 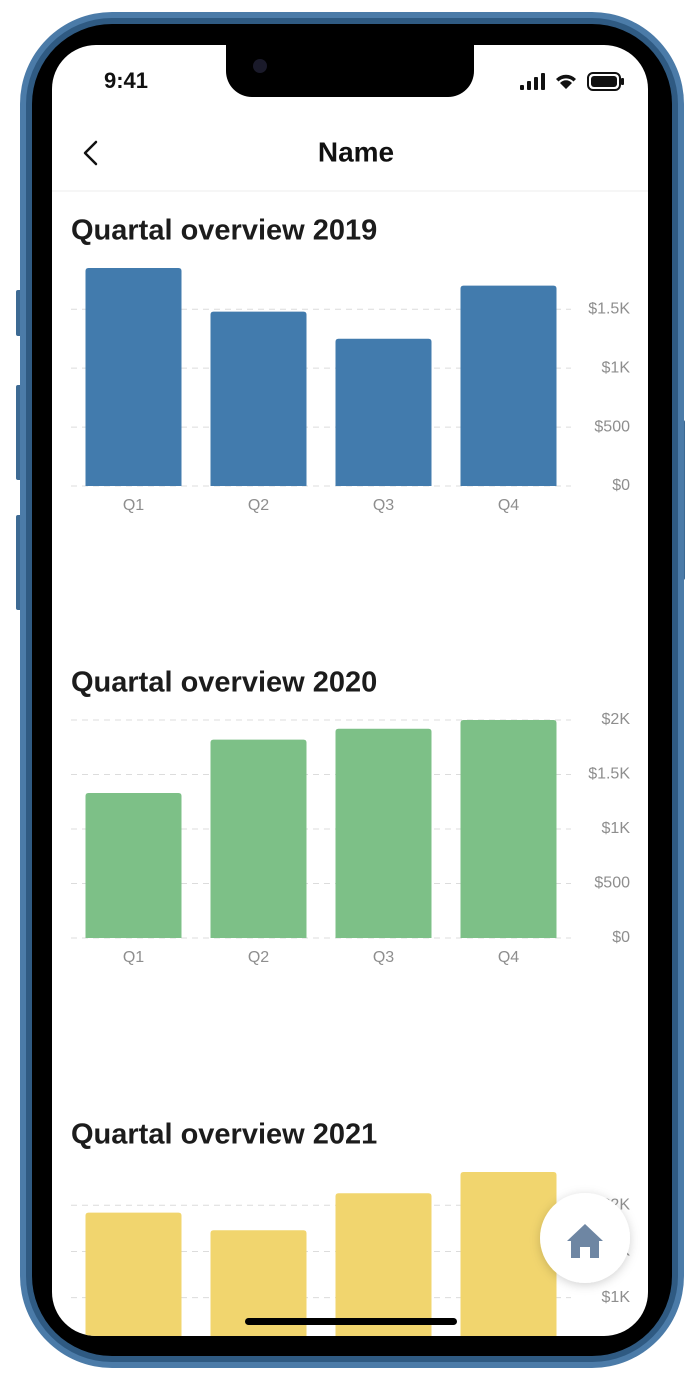 I want to click on y-tick-label: $2K, so click(x=616, y=719).